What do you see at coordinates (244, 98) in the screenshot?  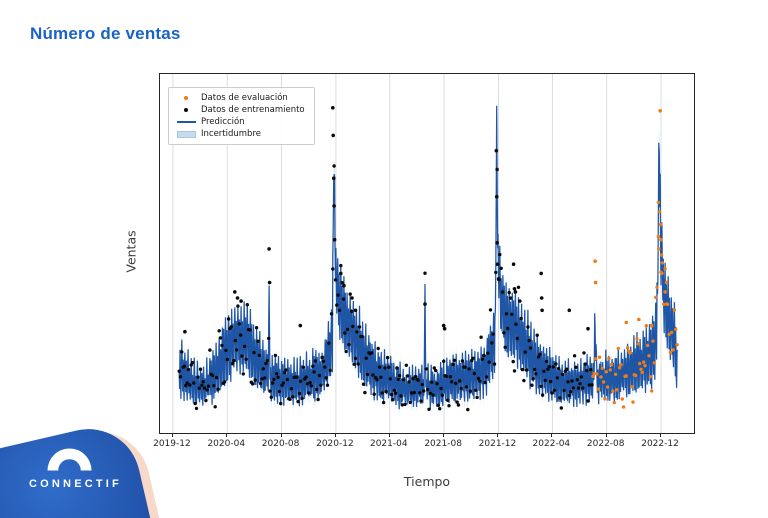 I see `legend-label: Datos de evaluación` at bounding box center [244, 98].